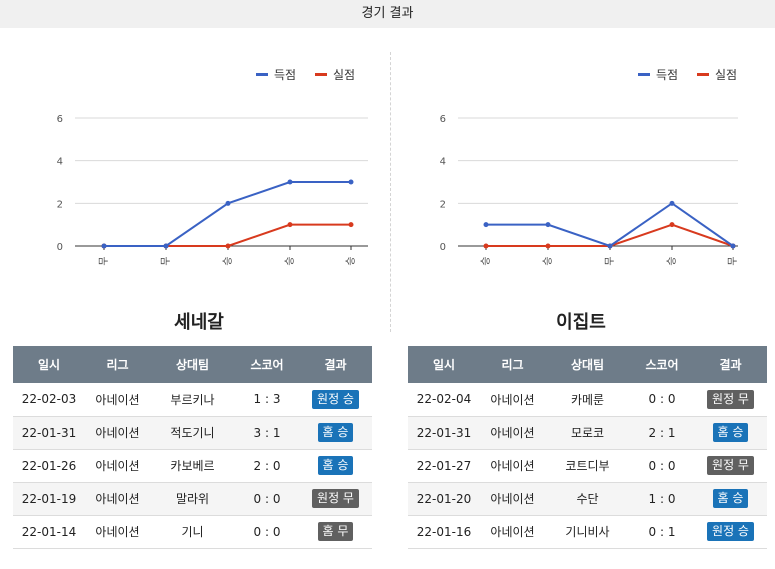 The height and width of the screenshot is (569, 775). I want to click on match-opponent: 카보베르, so click(192, 466).